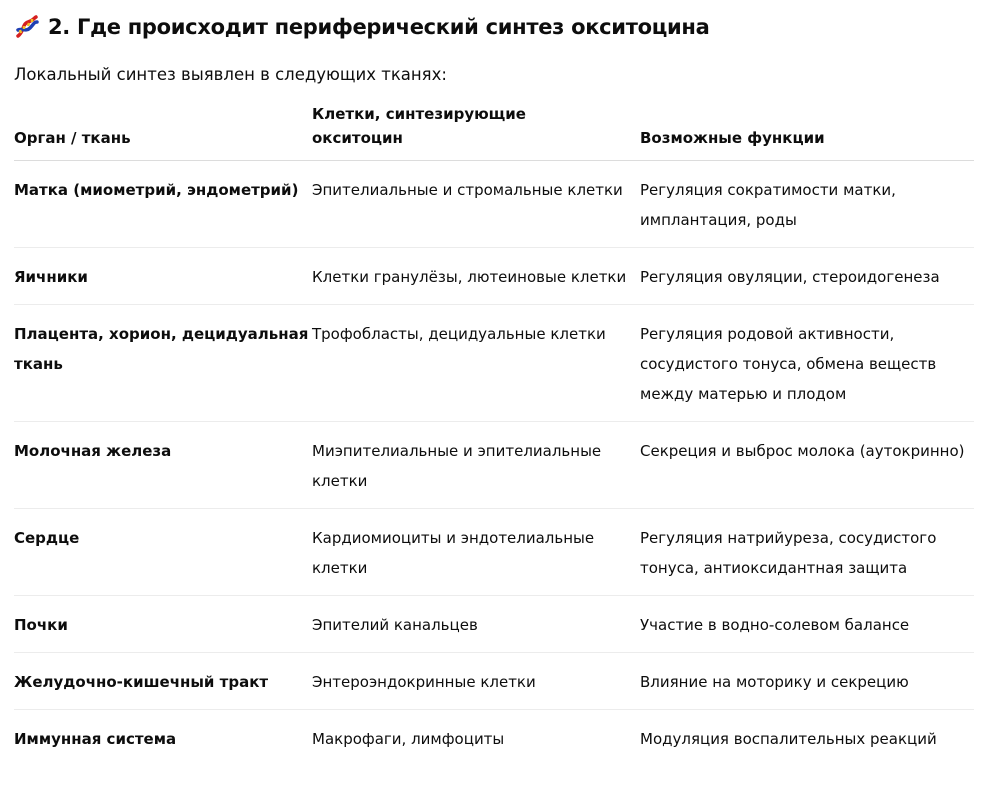  What do you see at coordinates (476, 363) in the screenshot?
I see `cells-cell: Трофобласты, децидуальные клетки` at bounding box center [476, 363].